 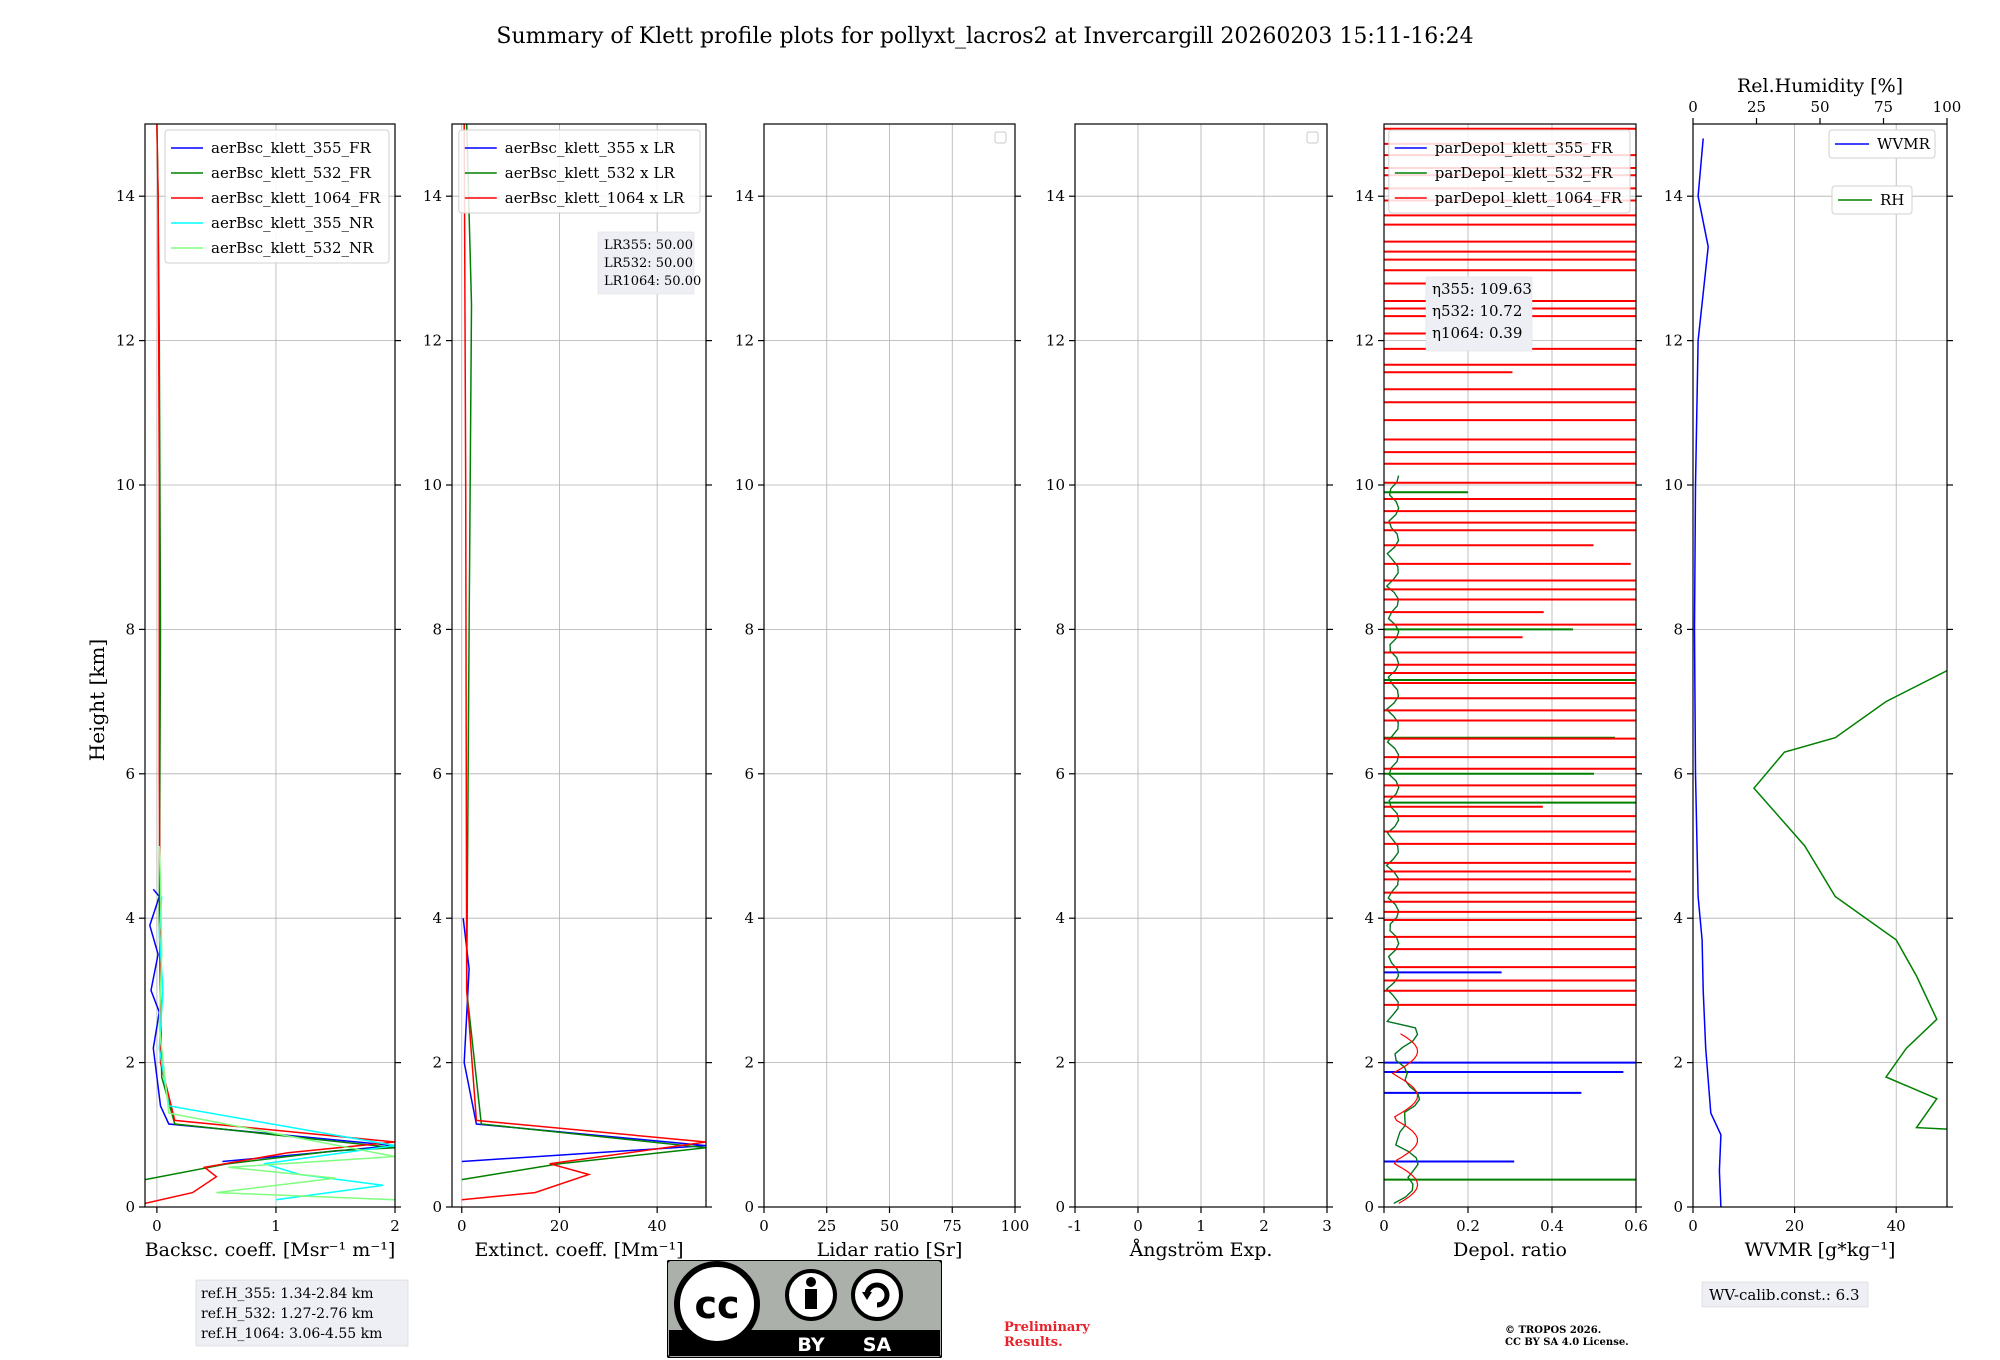 What do you see at coordinates (590, 148) in the screenshot?
I see `legend-label: aerBsc_klett_355 x LR` at bounding box center [590, 148].